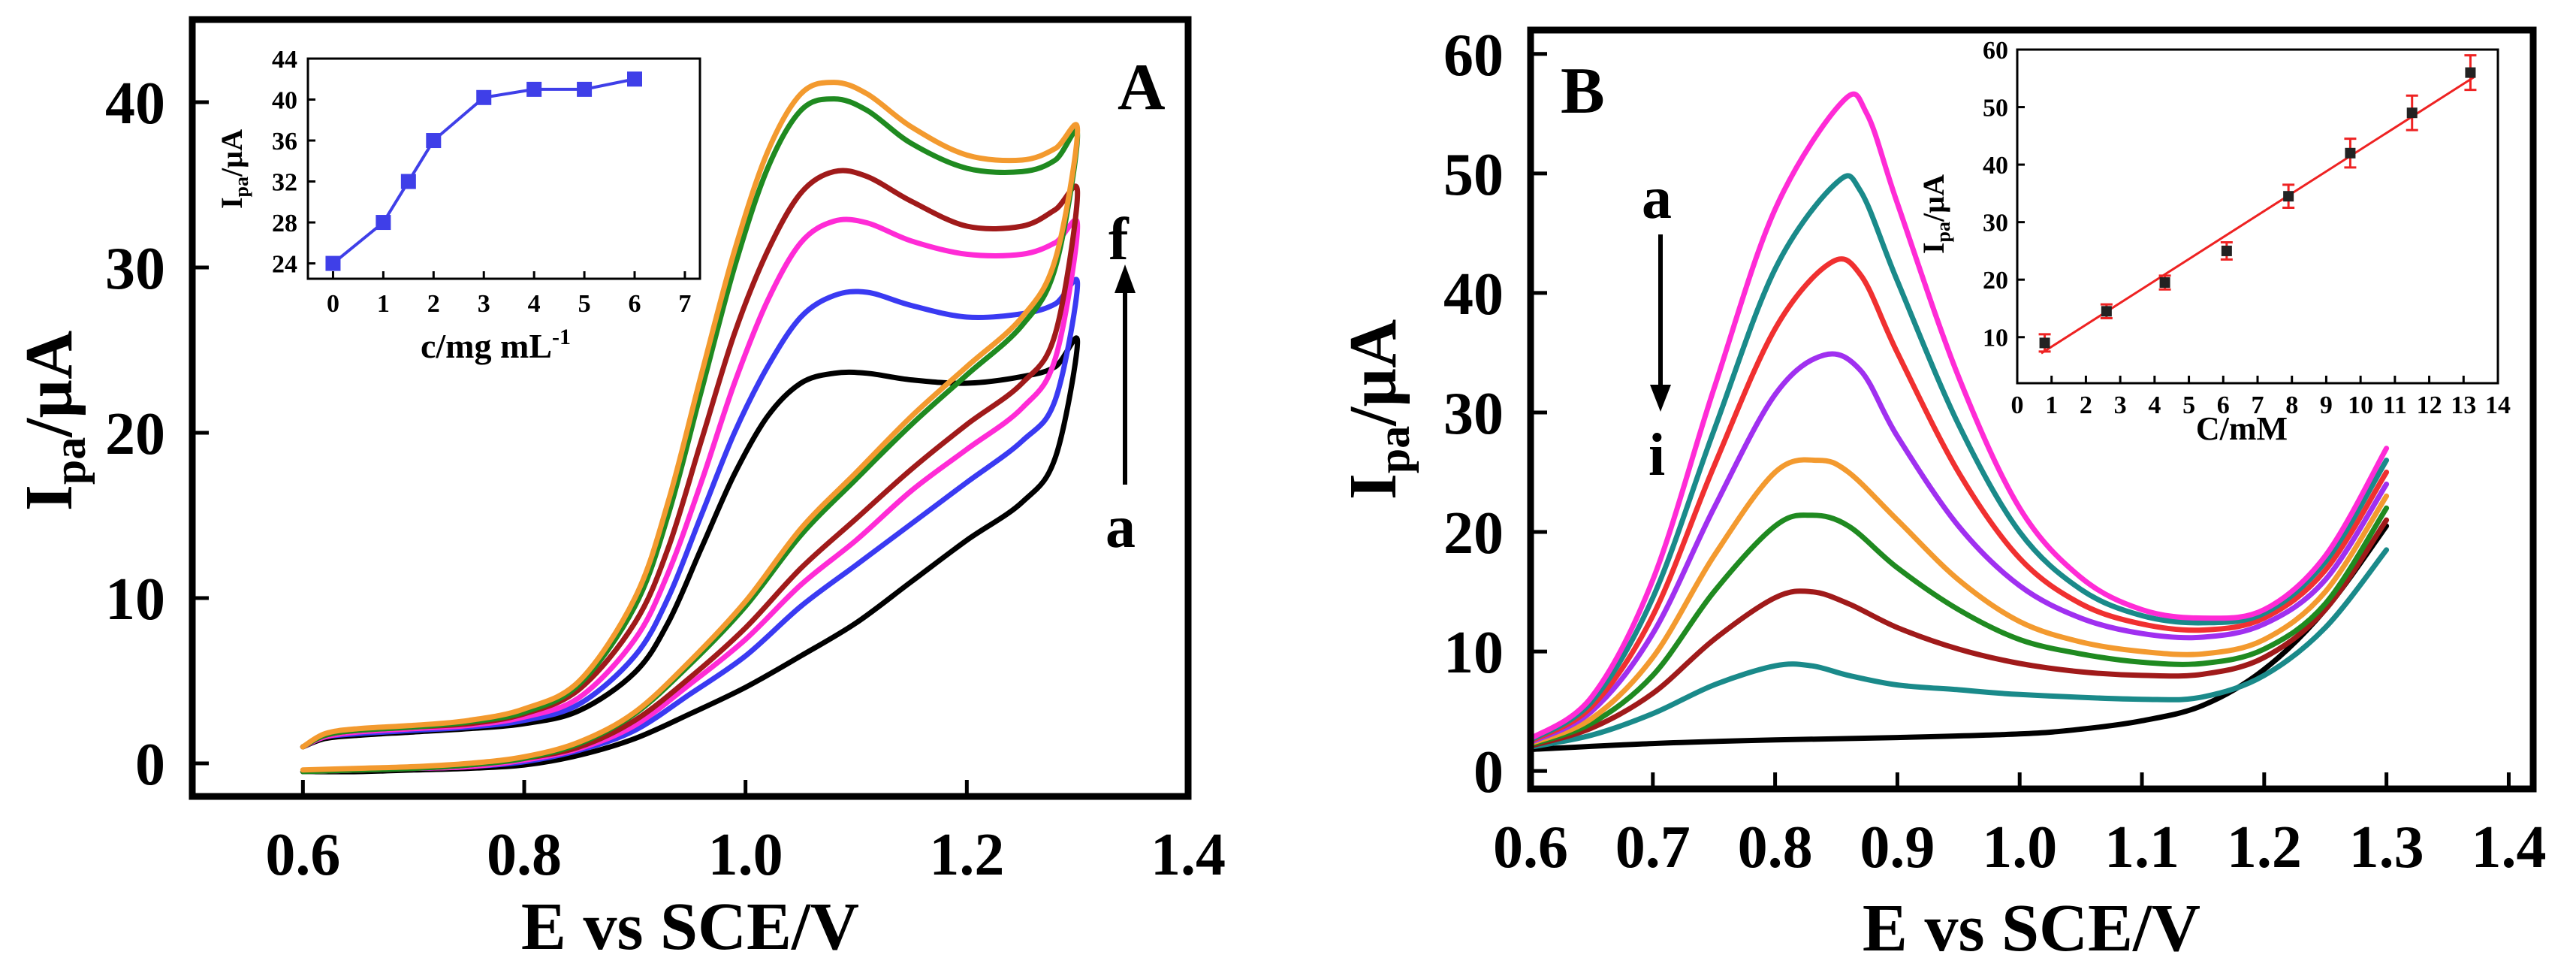 The height and width of the screenshot is (973, 2576). I want to click on x-tick-label: 6, so click(2223, 405).